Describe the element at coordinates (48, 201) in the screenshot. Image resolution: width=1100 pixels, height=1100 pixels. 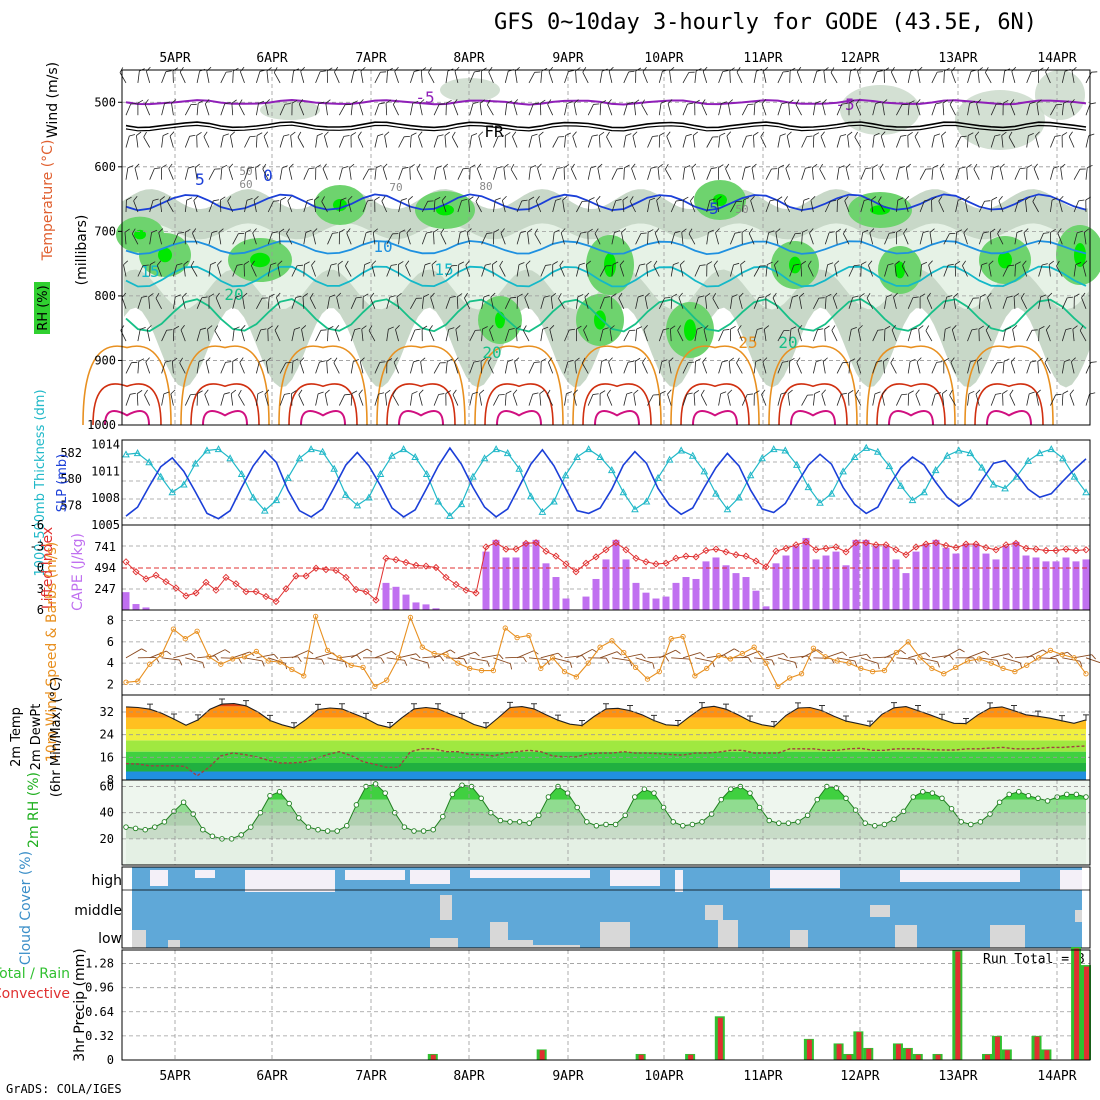
I see `temperature-axis-title: Temperature (°C)` at that location.